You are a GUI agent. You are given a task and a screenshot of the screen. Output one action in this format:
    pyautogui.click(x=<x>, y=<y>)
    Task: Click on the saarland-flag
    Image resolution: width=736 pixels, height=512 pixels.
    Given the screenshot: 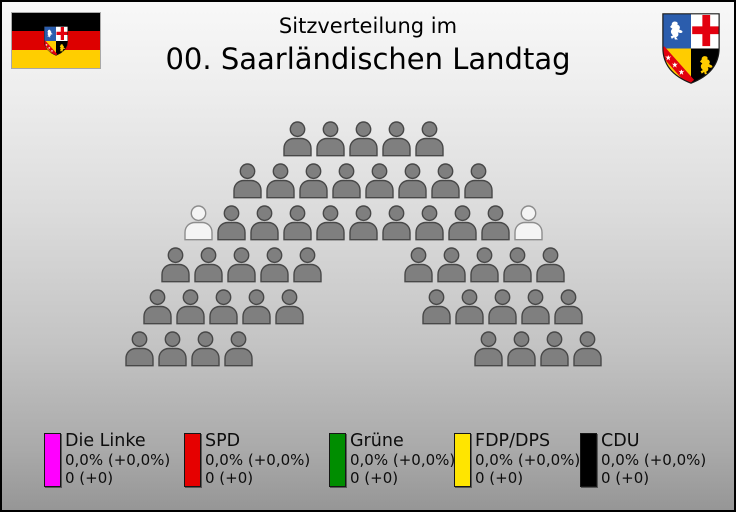 What is the action you would take?
    pyautogui.click(x=56, y=40)
    